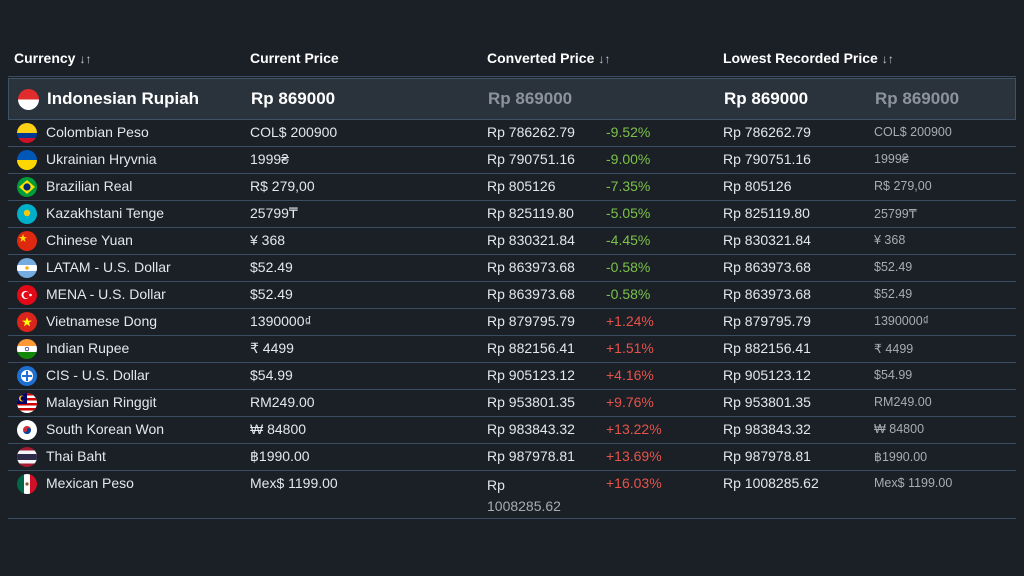 The image size is (1024, 576). I want to click on current-price: RM249.00, so click(282, 402).